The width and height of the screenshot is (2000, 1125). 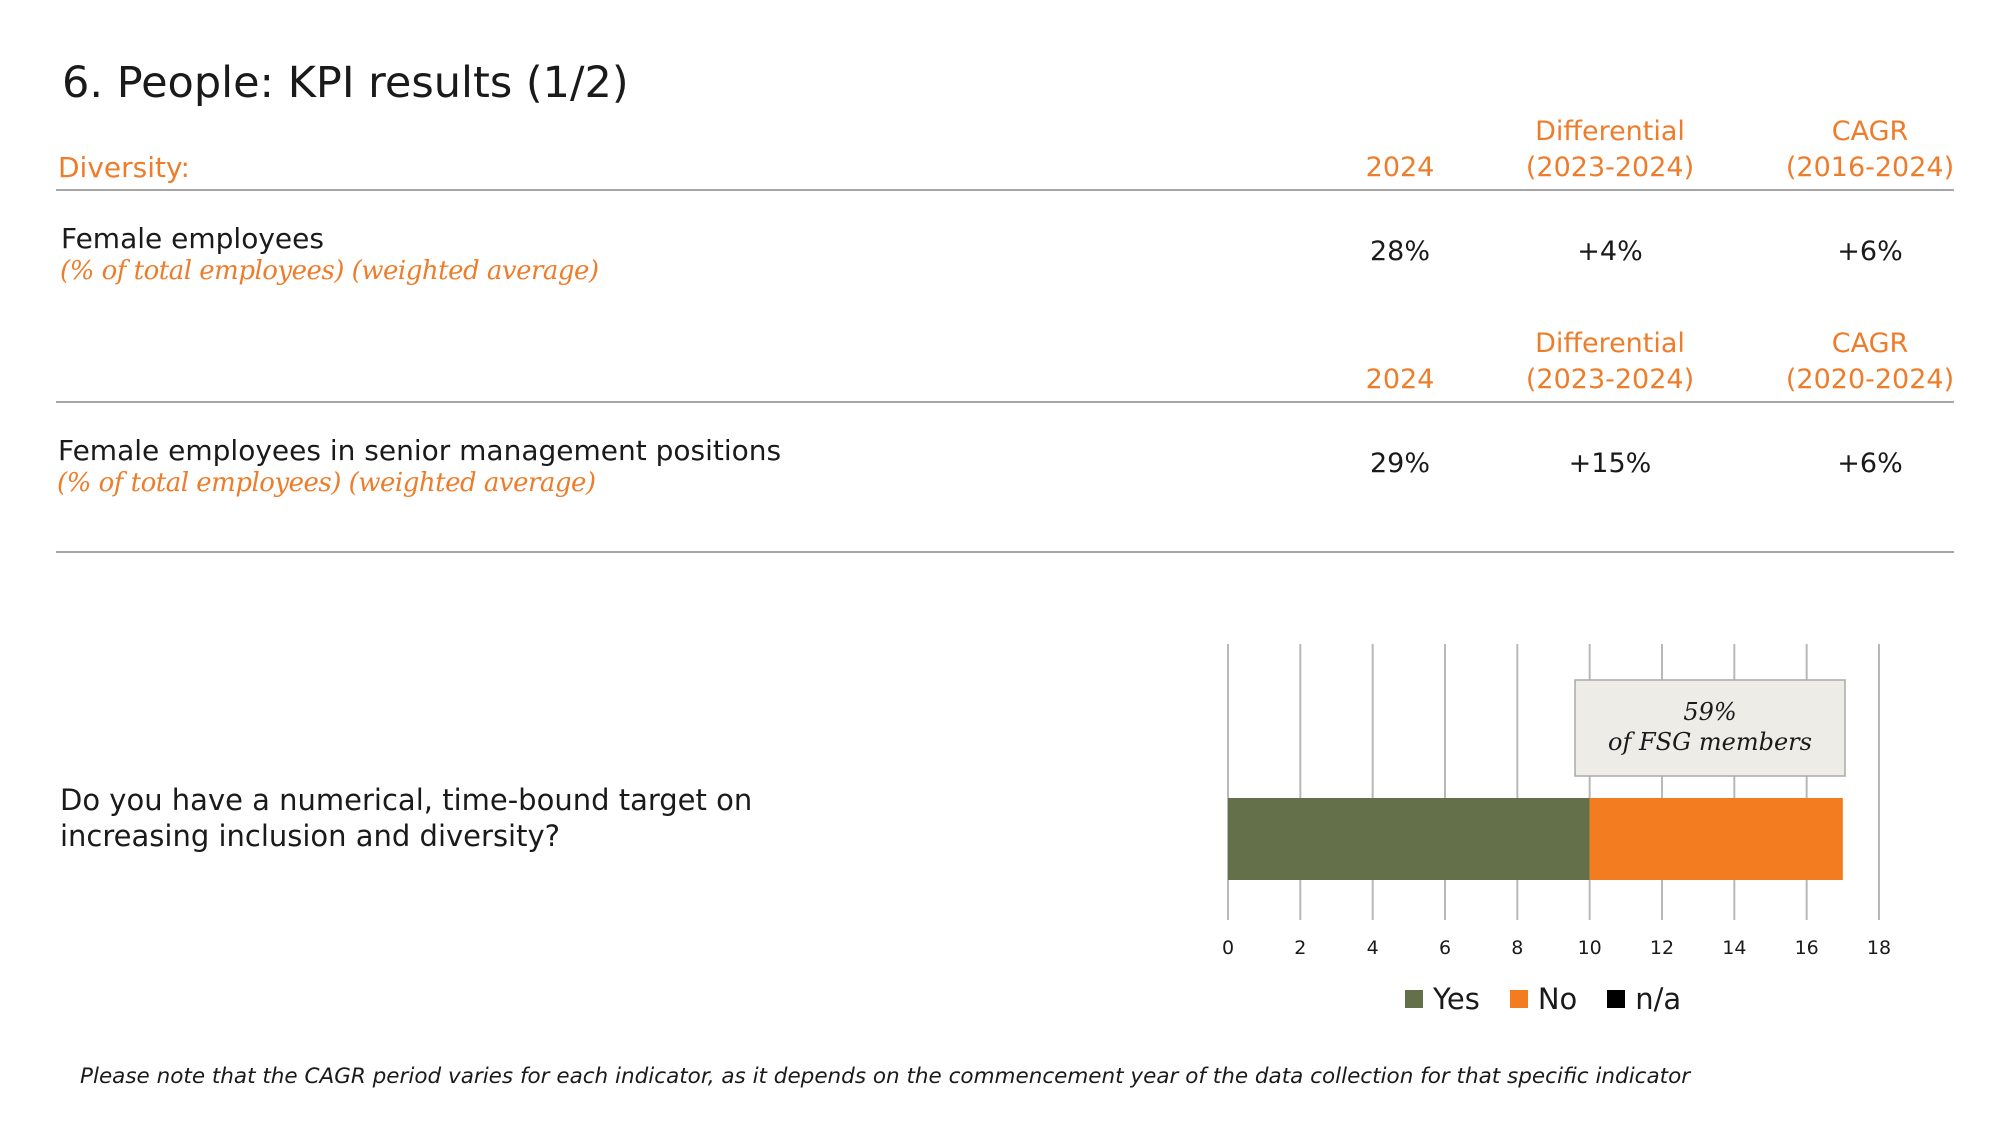 What do you see at coordinates (1879, 948) in the screenshot?
I see `x-tick-label: 18` at bounding box center [1879, 948].